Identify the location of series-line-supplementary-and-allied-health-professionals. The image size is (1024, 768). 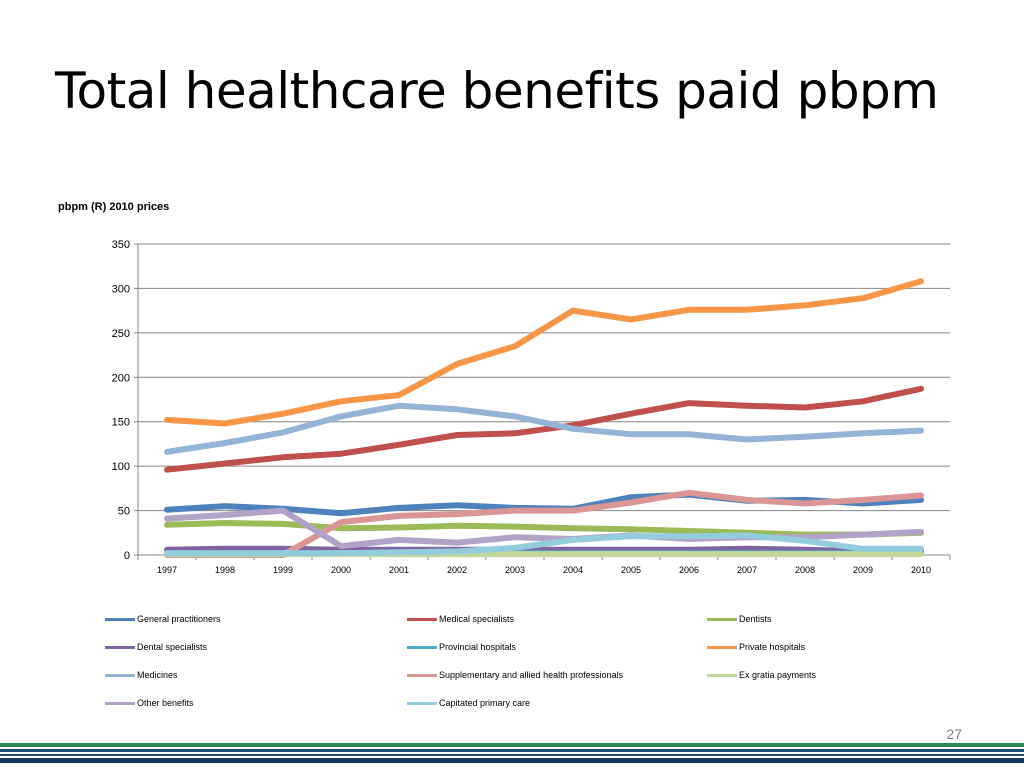
(544, 523).